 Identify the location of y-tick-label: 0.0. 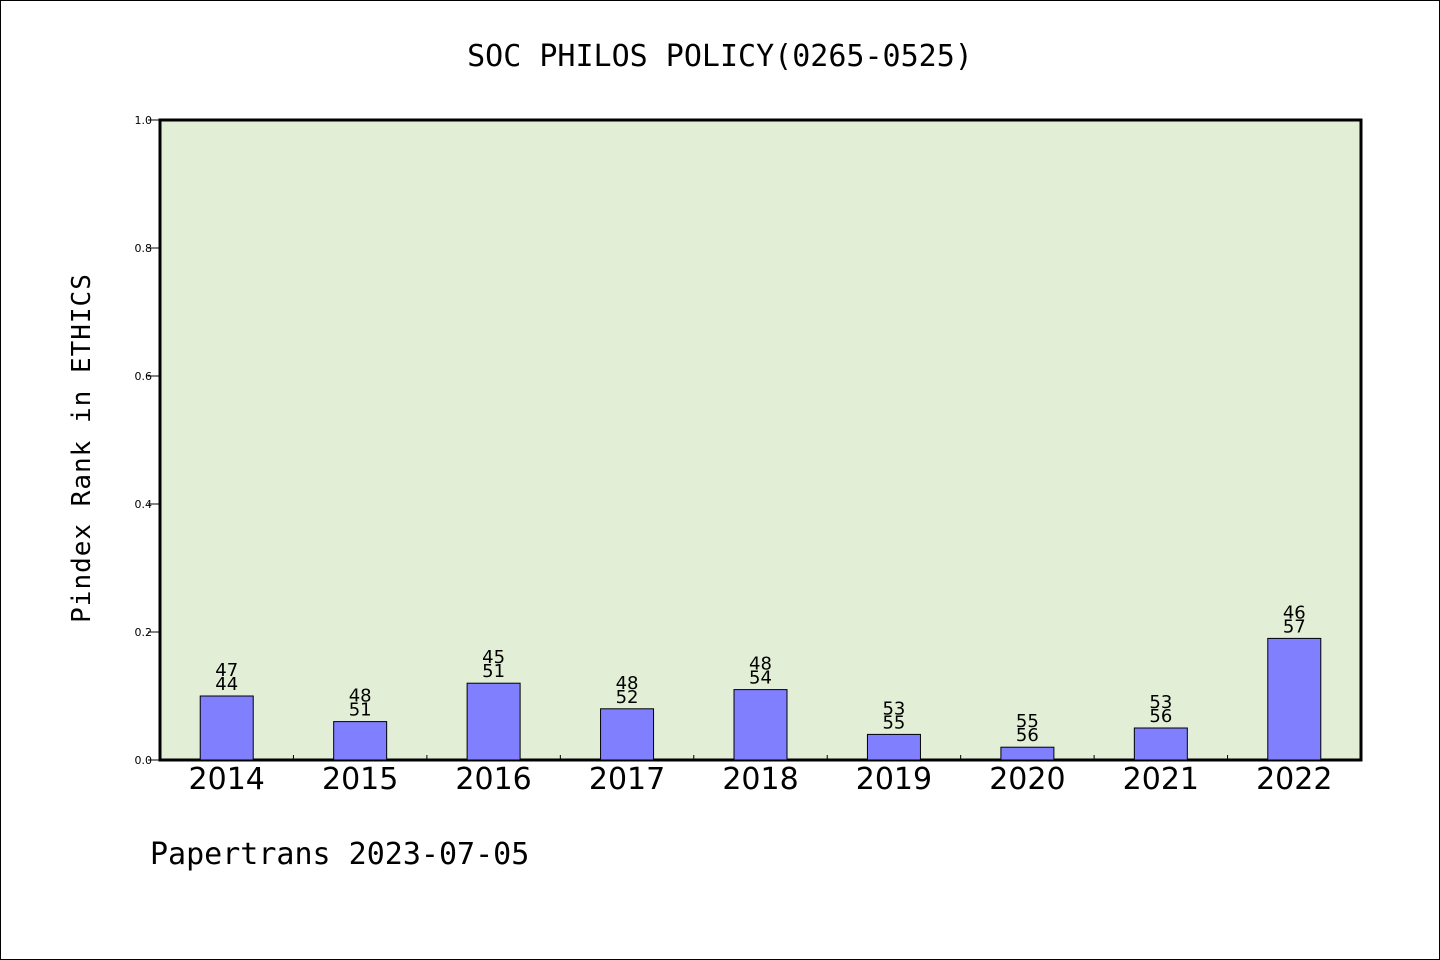
(144, 760).